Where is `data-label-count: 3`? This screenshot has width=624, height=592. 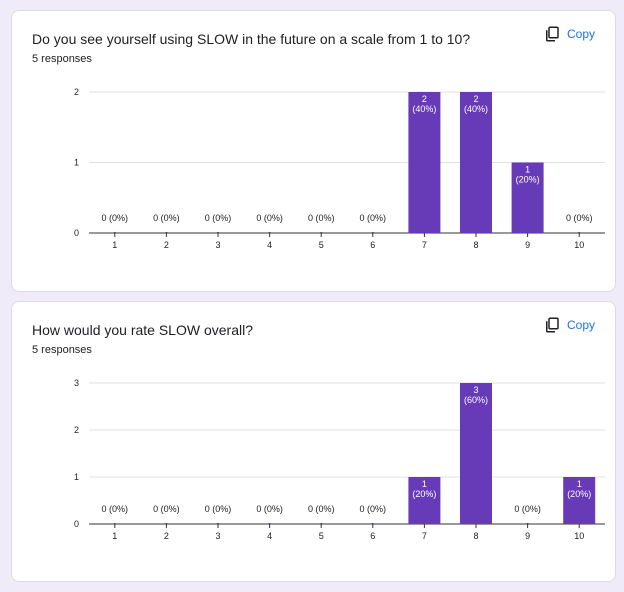
data-label-count: 3 is located at coordinates (475, 390).